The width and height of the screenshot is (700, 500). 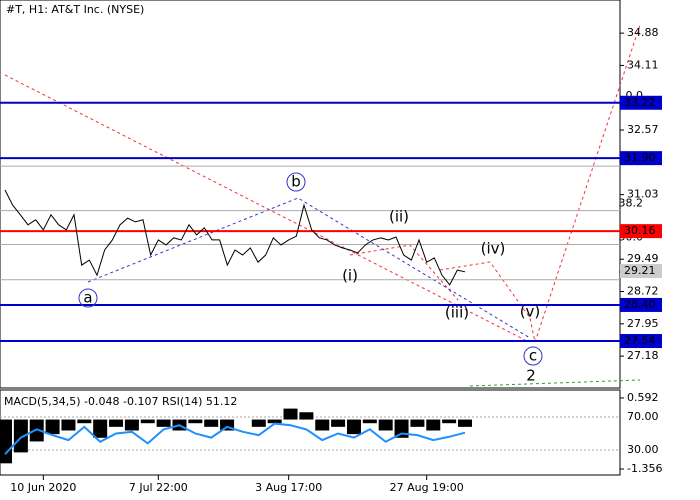 I want to click on y-tick-label: 30.00, so click(x=643, y=449).